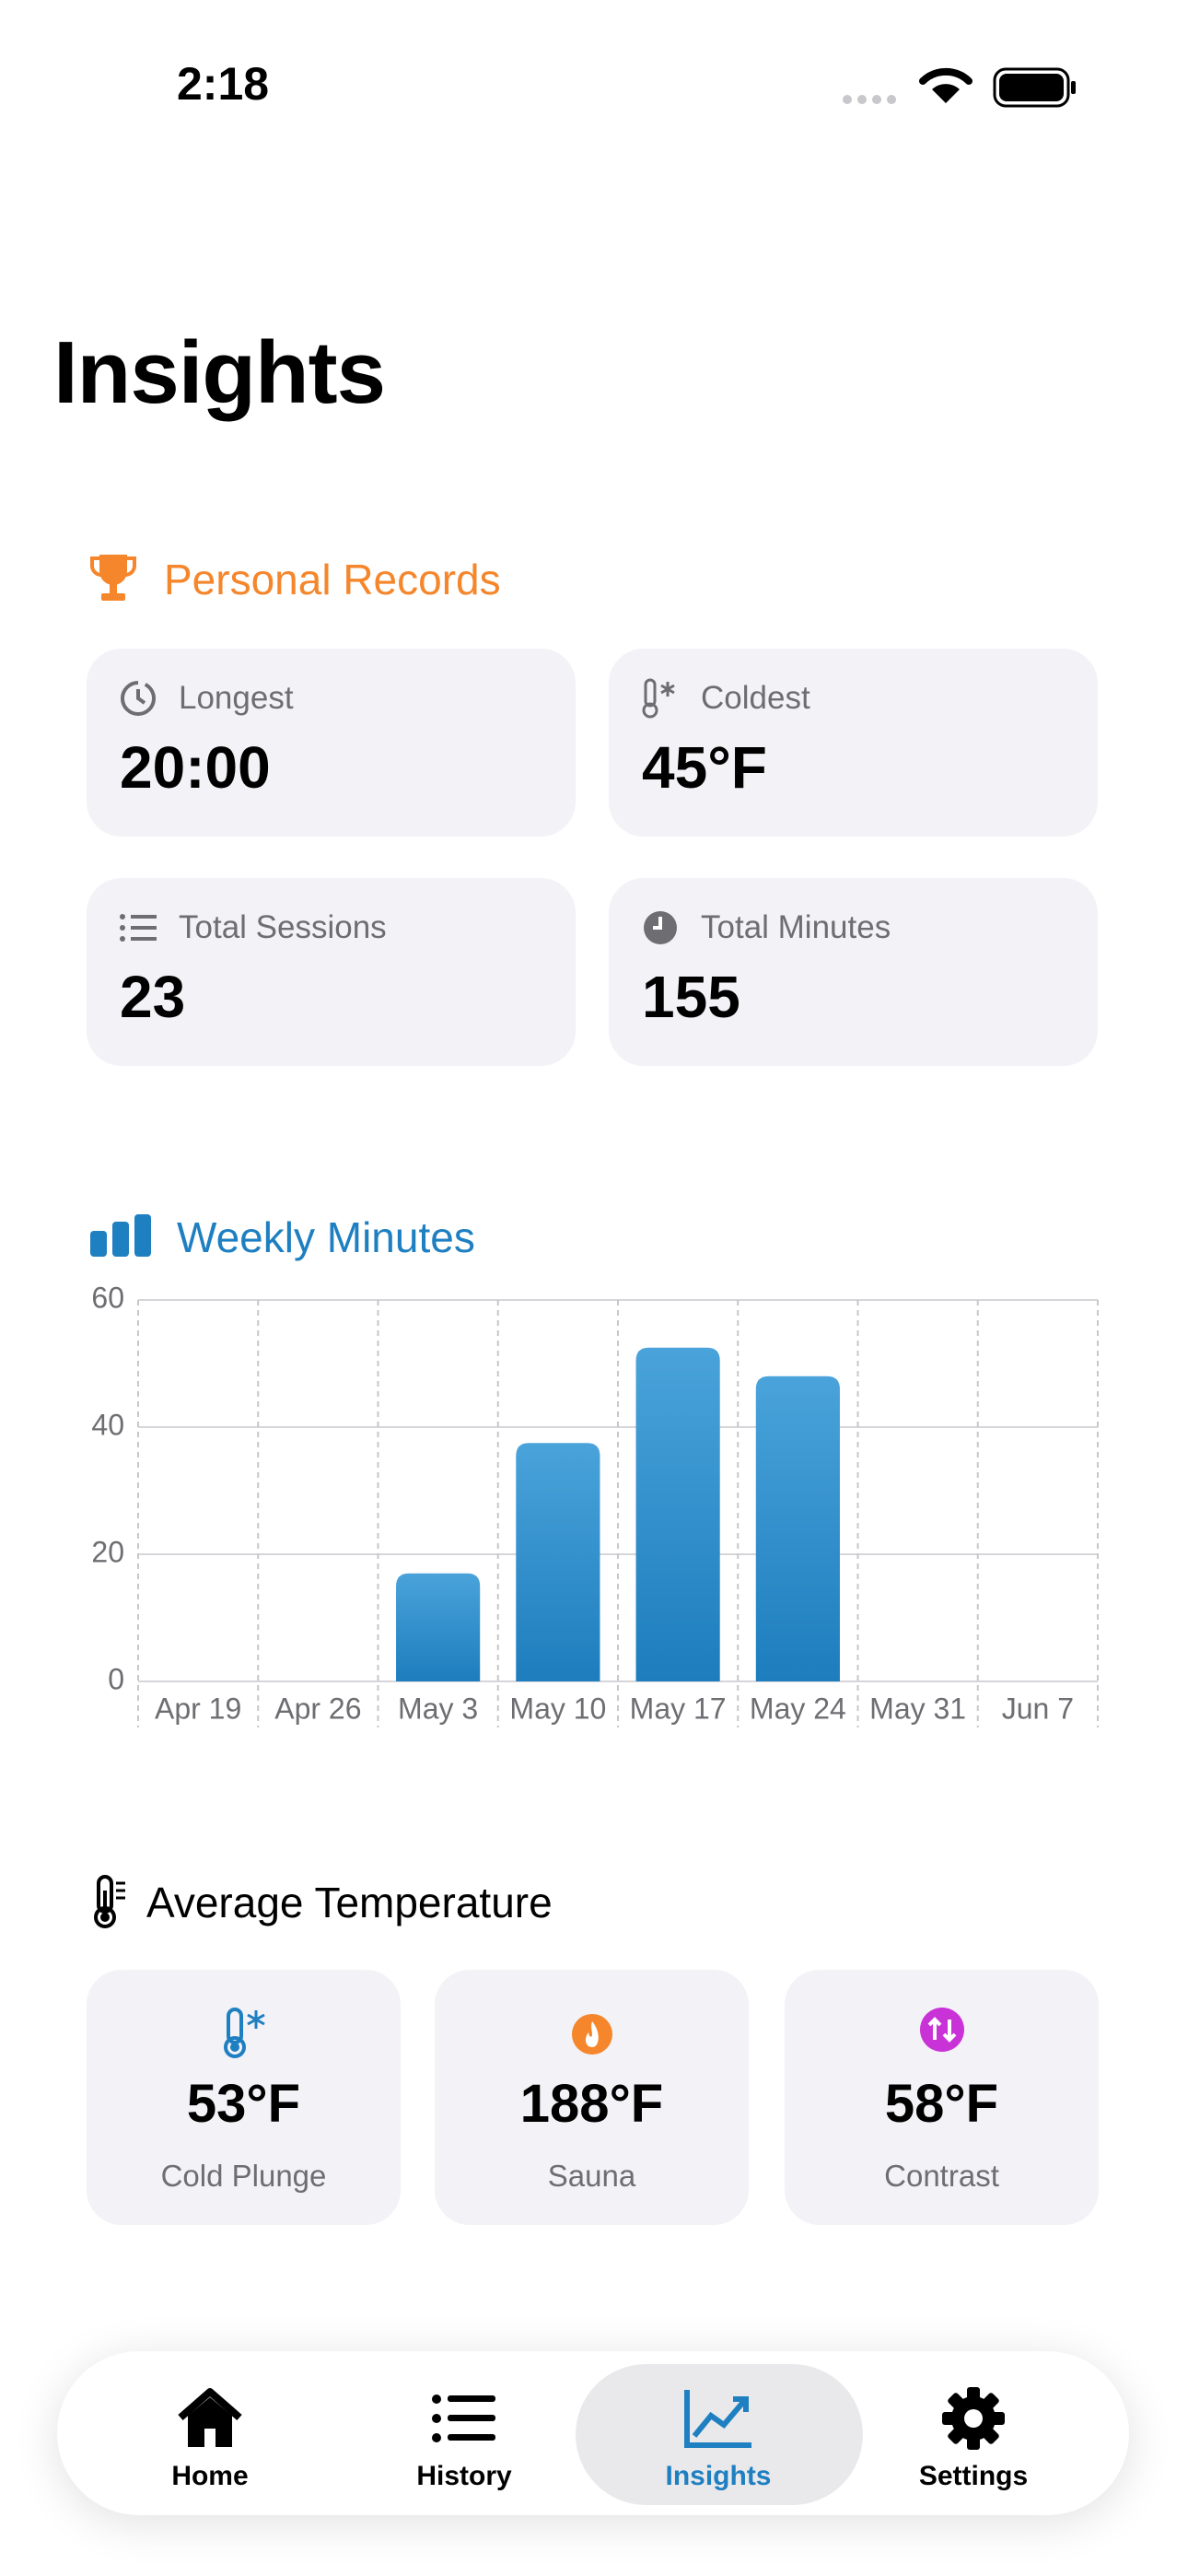 The width and height of the screenshot is (1188, 2576). What do you see at coordinates (120, 1235) in the screenshot?
I see `chart-icon` at bounding box center [120, 1235].